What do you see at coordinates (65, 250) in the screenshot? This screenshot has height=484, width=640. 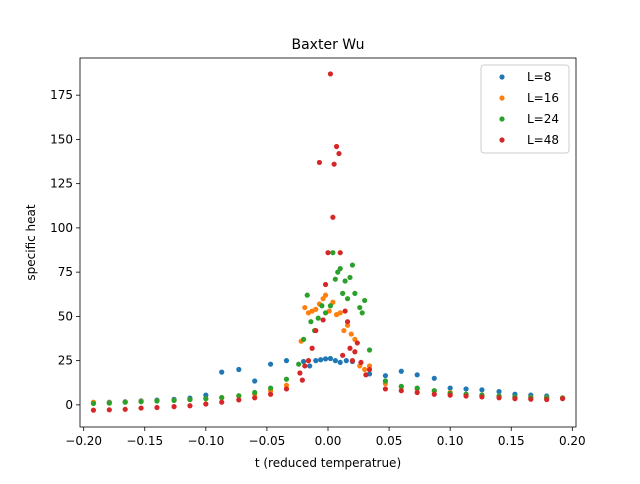 I see `y-axis: 0 25 50 75 100 125 150 175` at bounding box center [65, 250].